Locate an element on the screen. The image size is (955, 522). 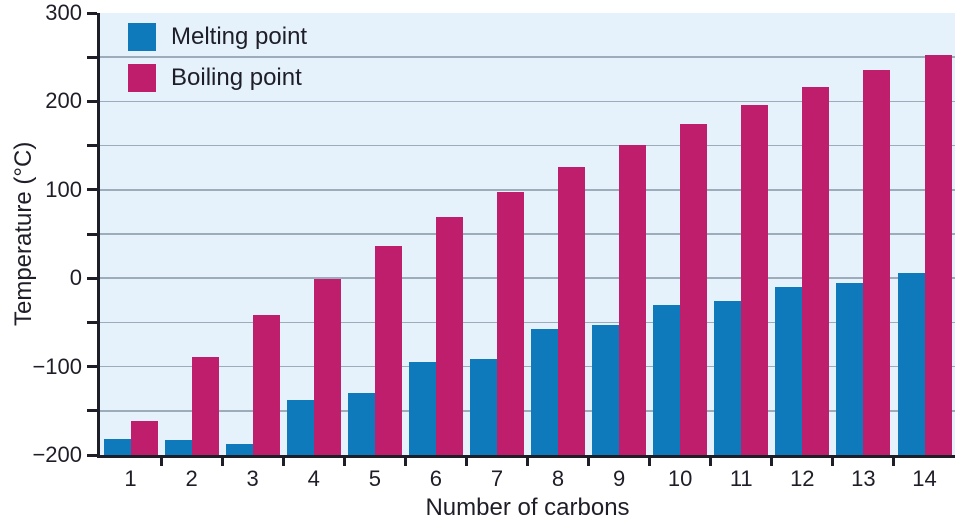
x-tick-label-14: 14 is located at coordinates (924, 478).